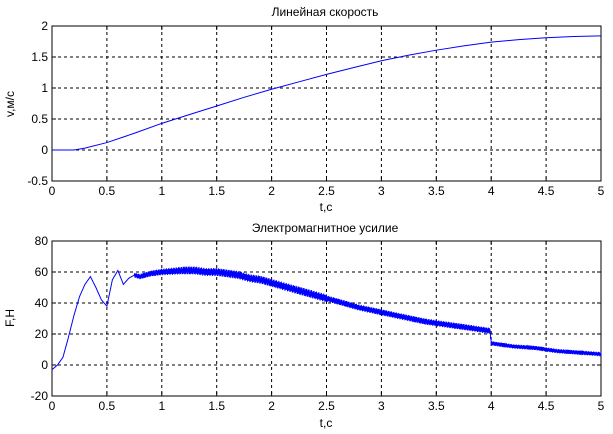 The height and width of the screenshot is (434, 613). Describe the element at coordinates (52, 406) in the screenshot. I see `force-x-tick-label: 0` at that location.